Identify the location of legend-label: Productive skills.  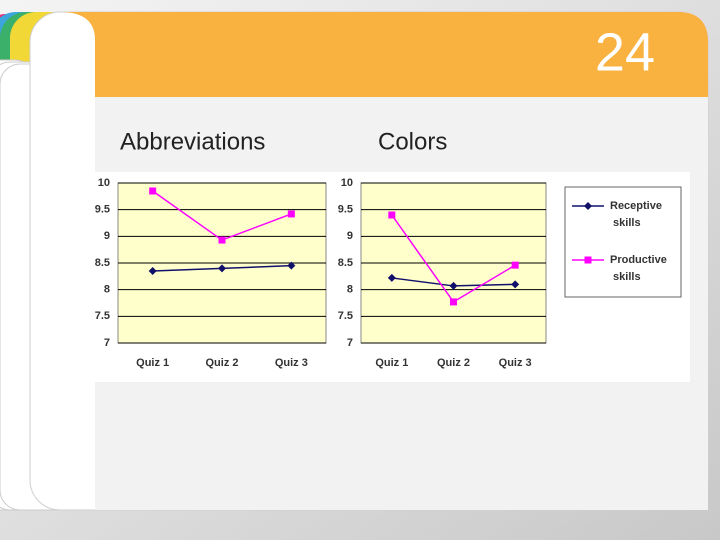
(638, 268).